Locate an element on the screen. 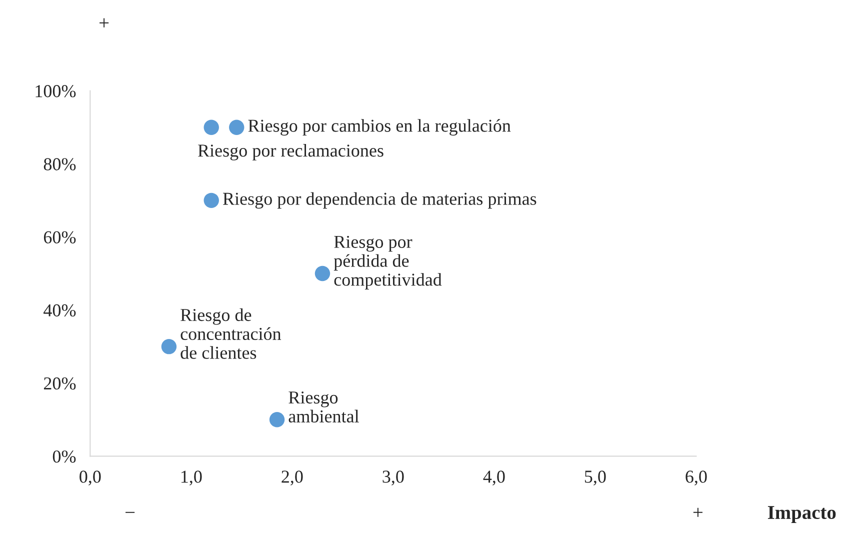 The width and height of the screenshot is (867, 547). annotation: Riesgo por pérdida de competitividad is located at coordinates (388, 263).